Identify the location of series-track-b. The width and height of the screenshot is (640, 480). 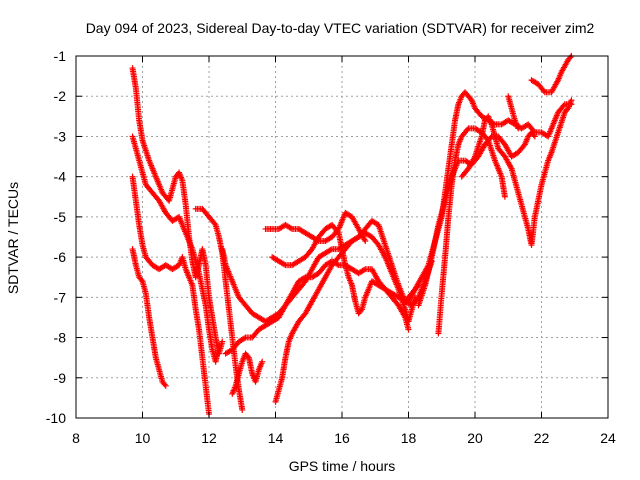
(175, 249).